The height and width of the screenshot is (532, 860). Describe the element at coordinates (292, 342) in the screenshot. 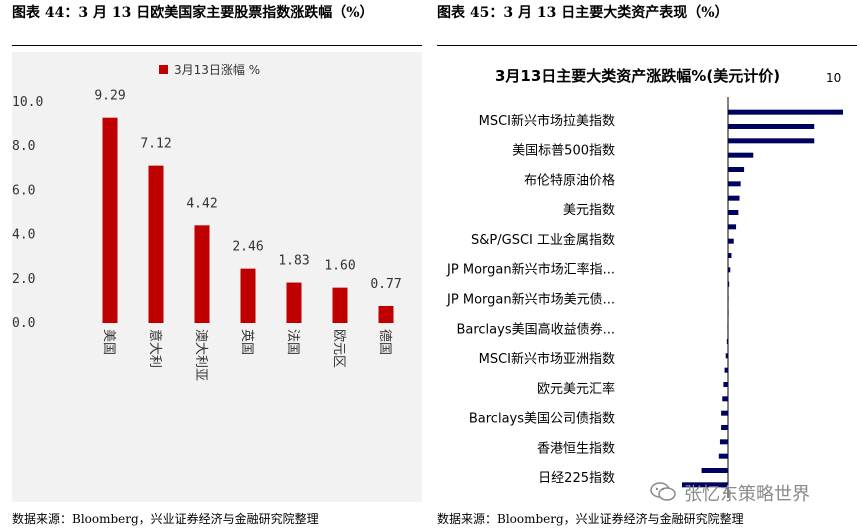

I see `category-label: 法国` at that location.